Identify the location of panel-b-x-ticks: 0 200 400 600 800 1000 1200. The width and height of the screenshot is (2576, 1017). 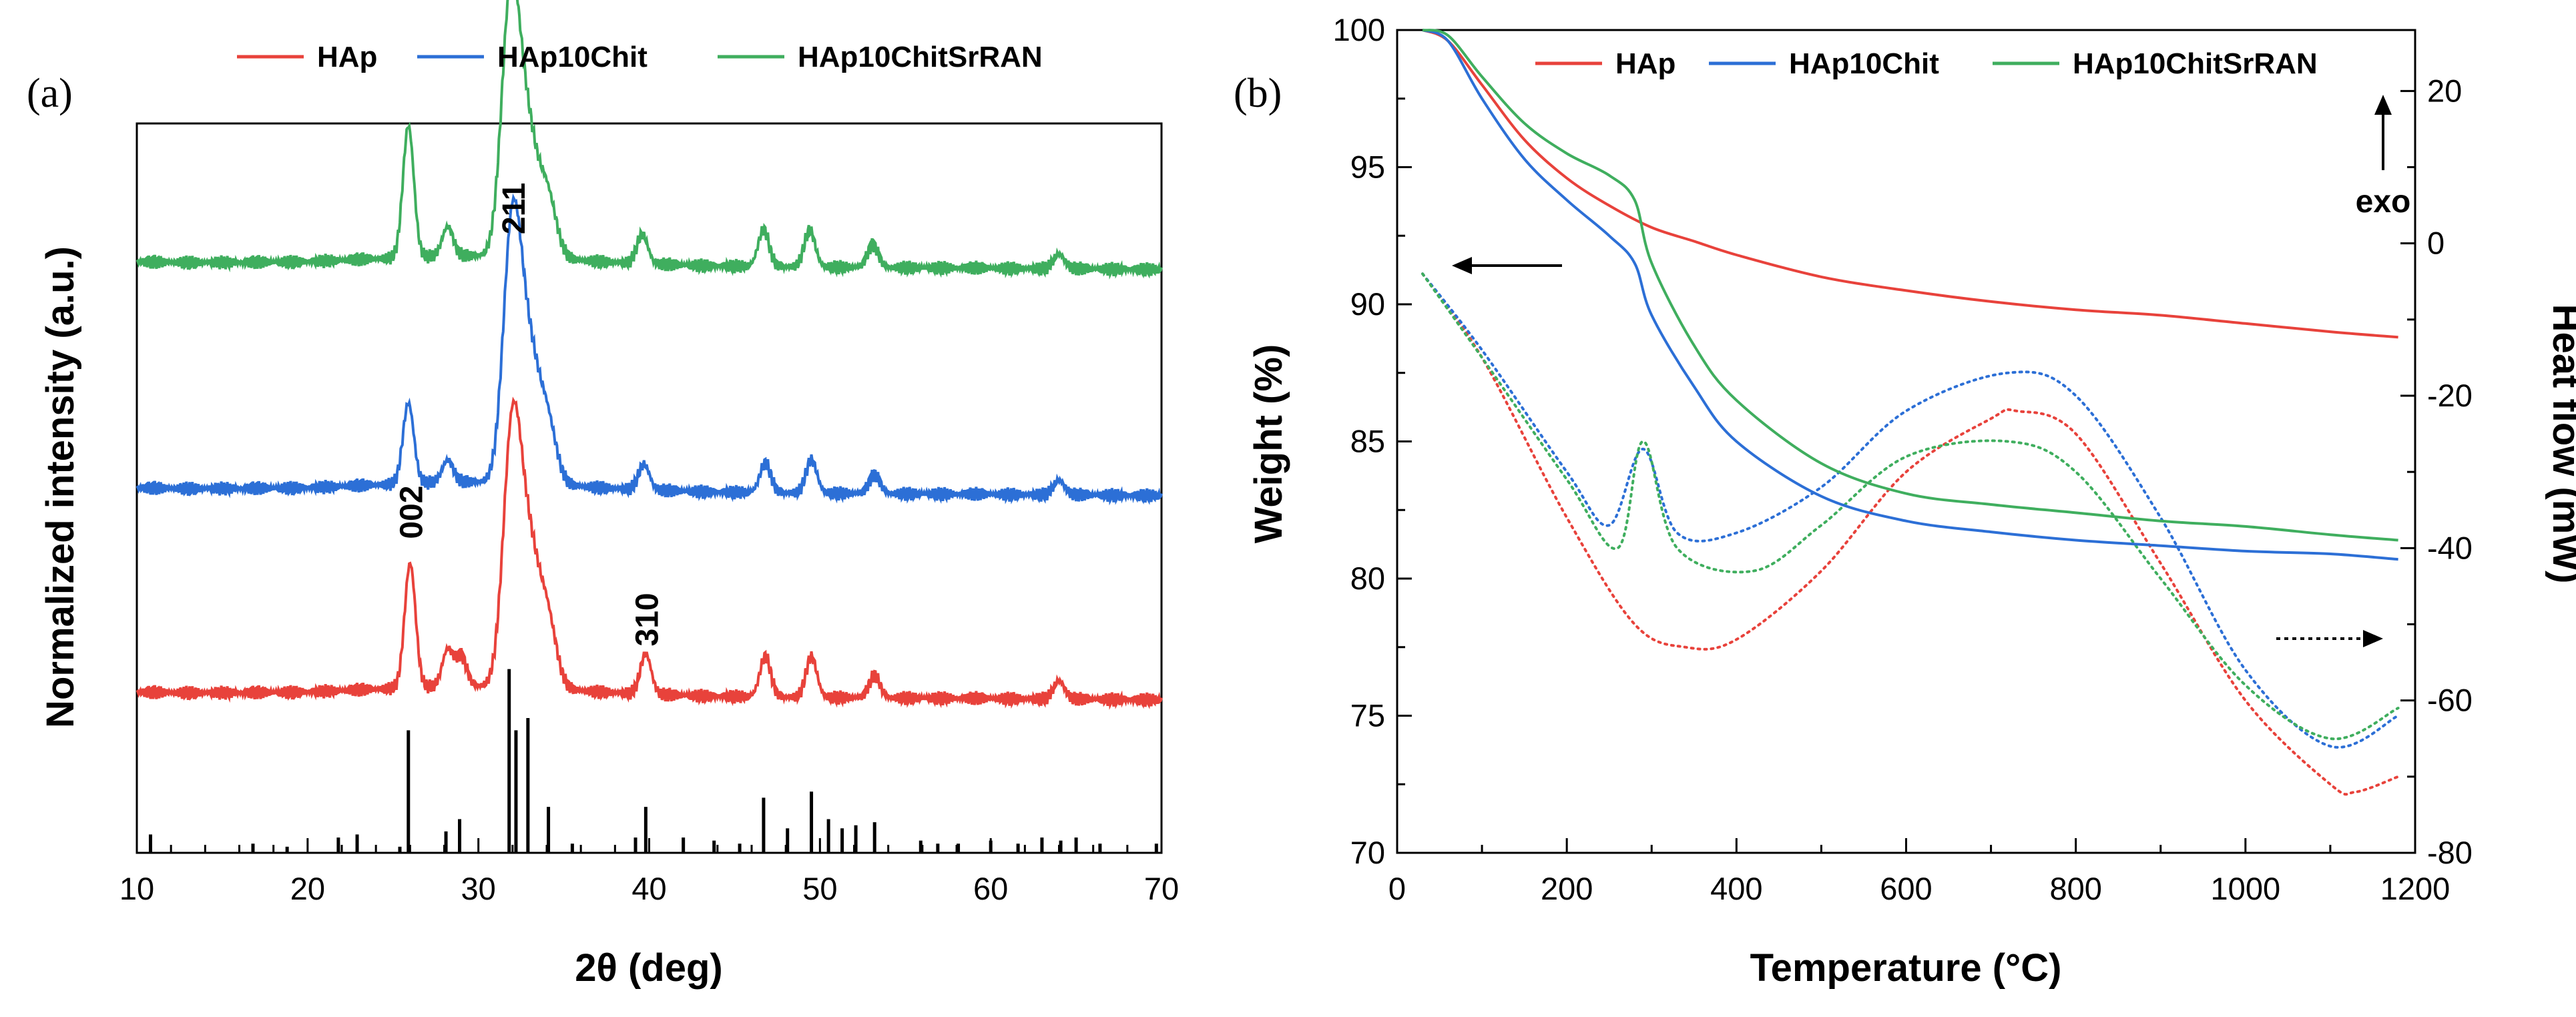
(1919, 872).